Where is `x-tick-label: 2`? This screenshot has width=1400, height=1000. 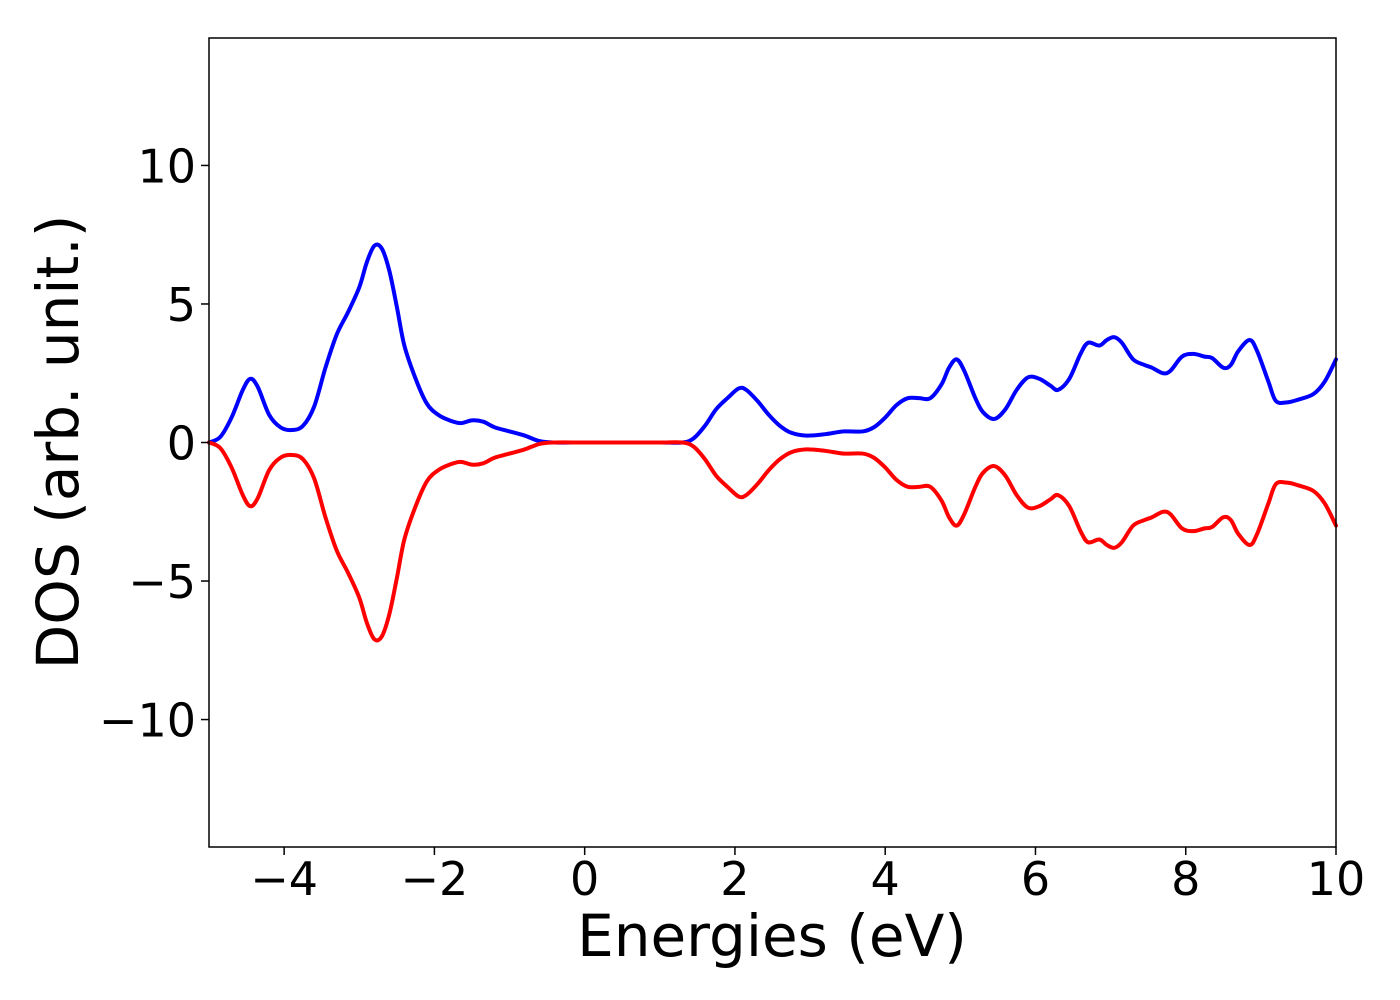
x-tick-label: 2 is located at coordinates (734, 879).